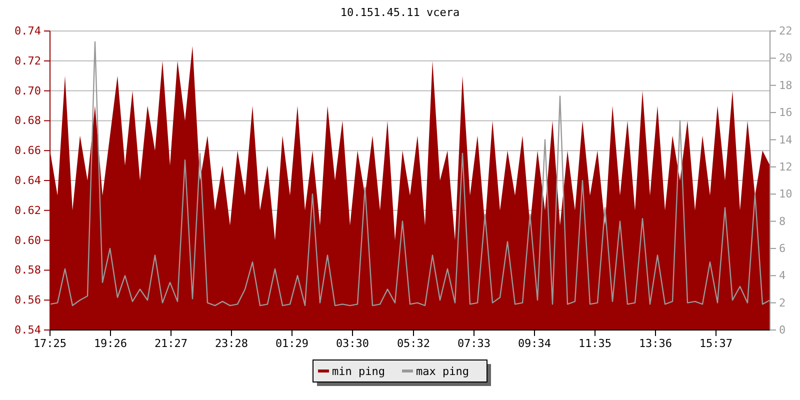 The image size is (800, 400). I want to click on x-tick-label: 11:35, so click(595, 343).